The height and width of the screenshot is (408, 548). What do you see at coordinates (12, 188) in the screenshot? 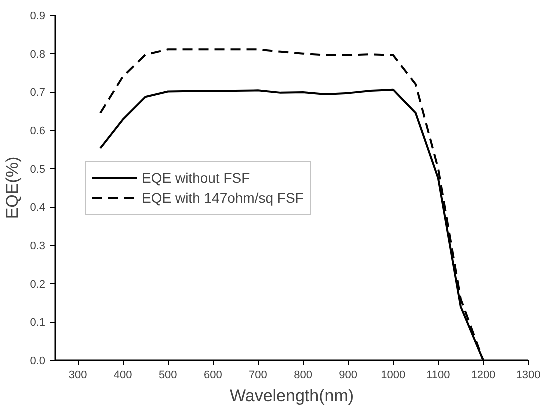
I see `y-axis-title: EQE(%)` at bounding box center [12, 188].